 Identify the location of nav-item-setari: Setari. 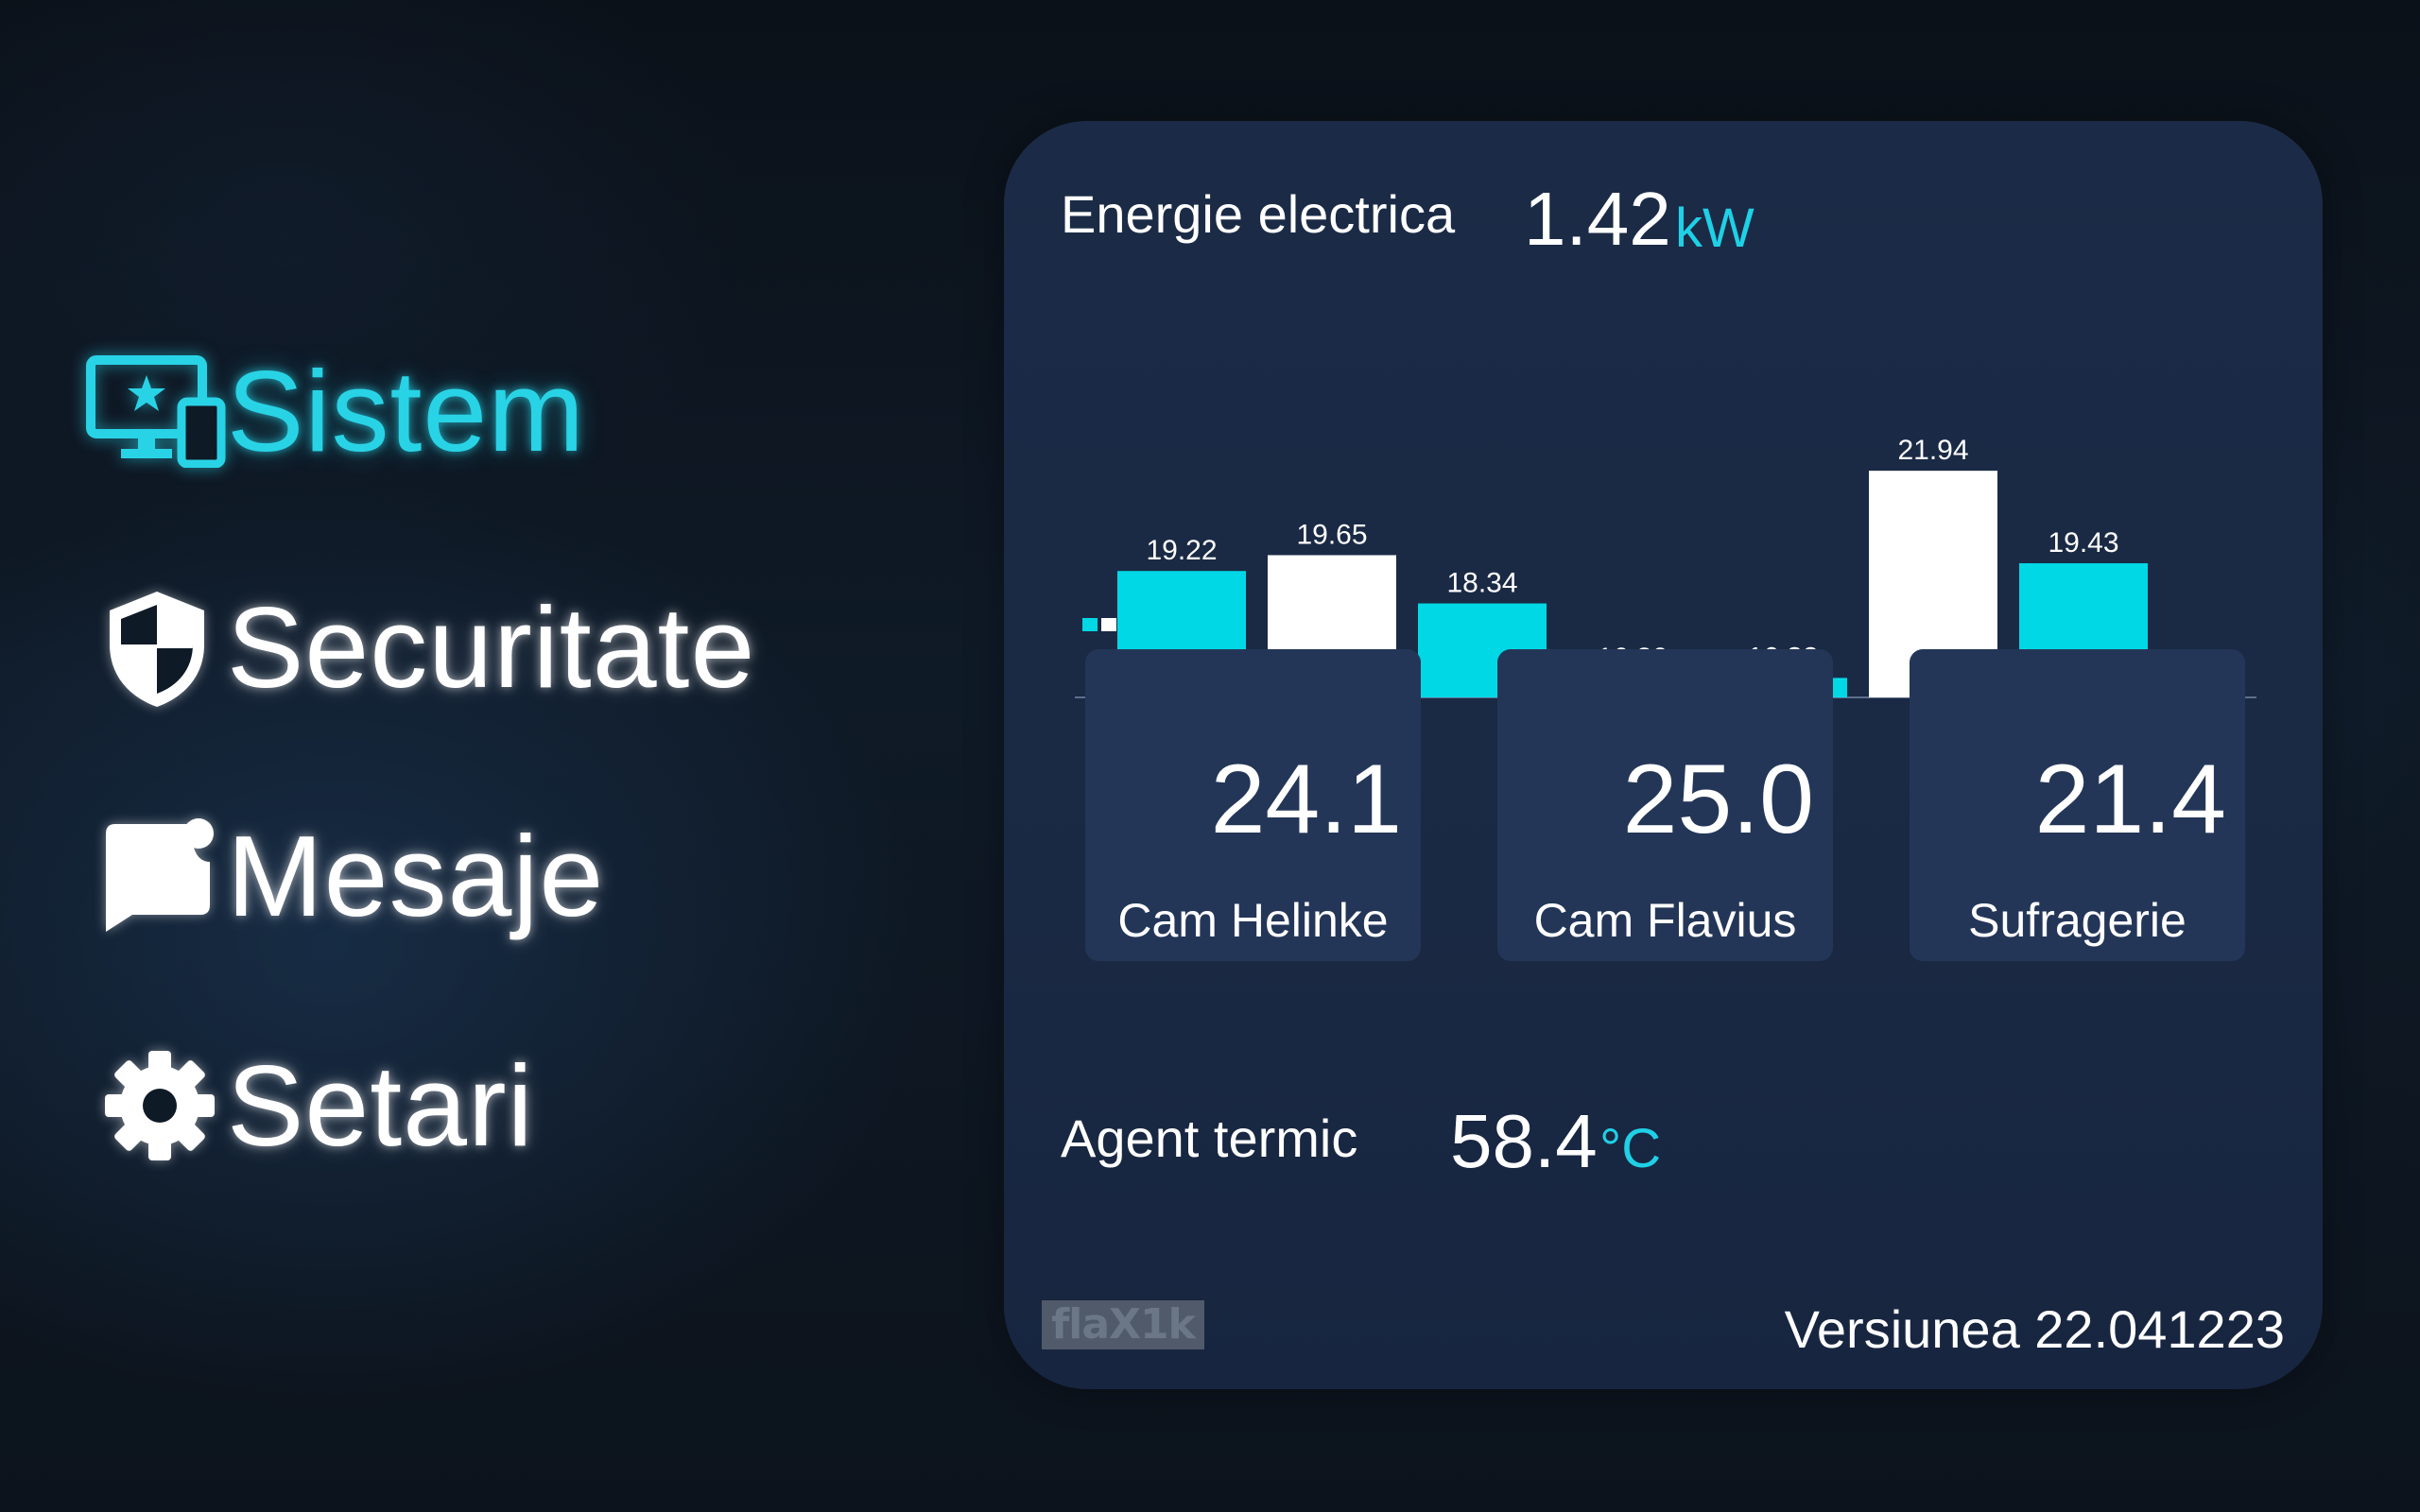
(309, 1106).